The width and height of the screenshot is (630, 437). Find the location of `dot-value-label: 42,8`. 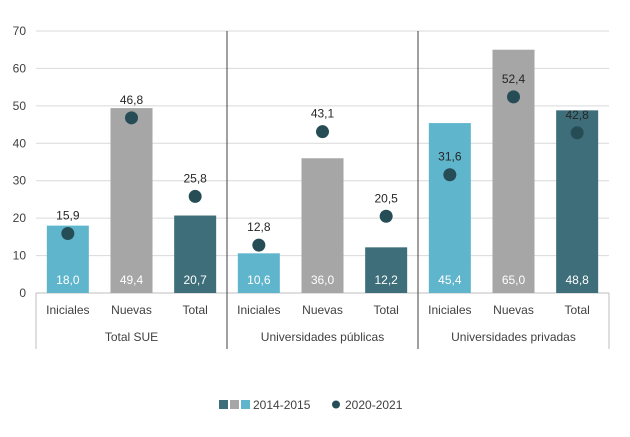

dot-value-label: 42,8 is located at coordinates (577, 115).